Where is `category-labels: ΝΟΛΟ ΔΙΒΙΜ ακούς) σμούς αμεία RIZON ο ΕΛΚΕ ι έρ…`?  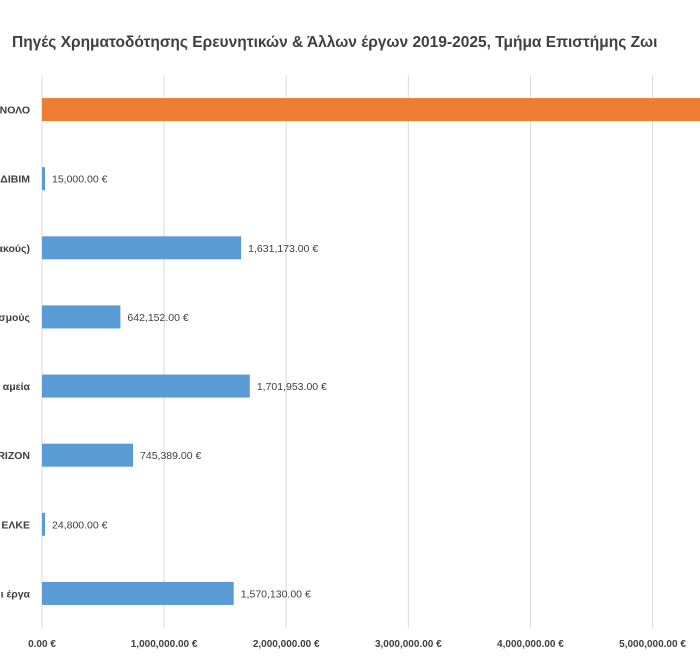
category-labels: ΝΟΛΟ ΔΙΒΙΜ ακούς) σμούς αμεία RIZON ο ΕΛΚΕ ι έρ… is located at coordinates (15, 353).